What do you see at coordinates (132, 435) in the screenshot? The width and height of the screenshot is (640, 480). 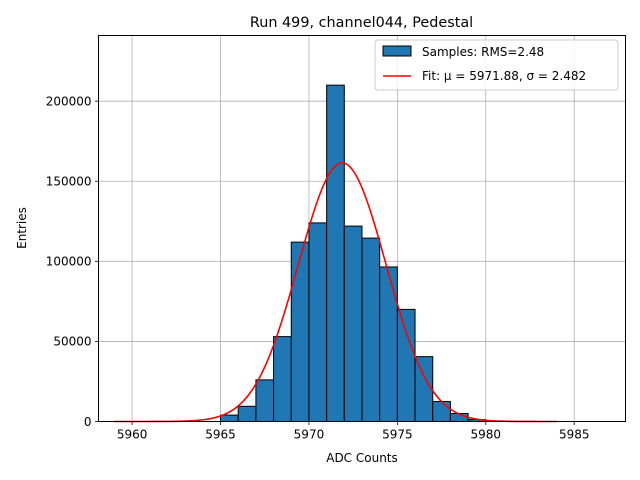 I see `x-tick-label-0: 5960` at bounding box center [132, 435].